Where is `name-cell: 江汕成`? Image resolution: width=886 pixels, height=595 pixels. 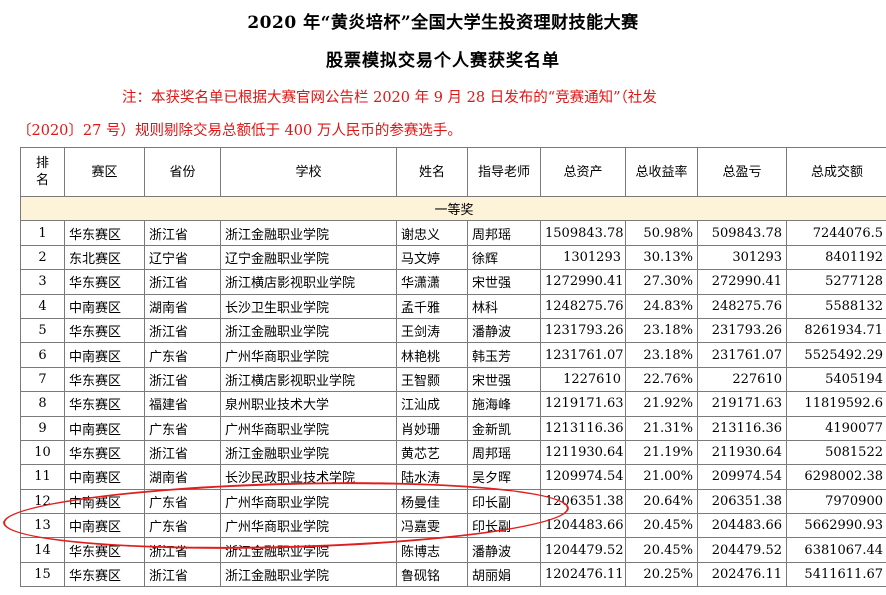
name-cell: 江汕成 is located at coordinates (432, 404).